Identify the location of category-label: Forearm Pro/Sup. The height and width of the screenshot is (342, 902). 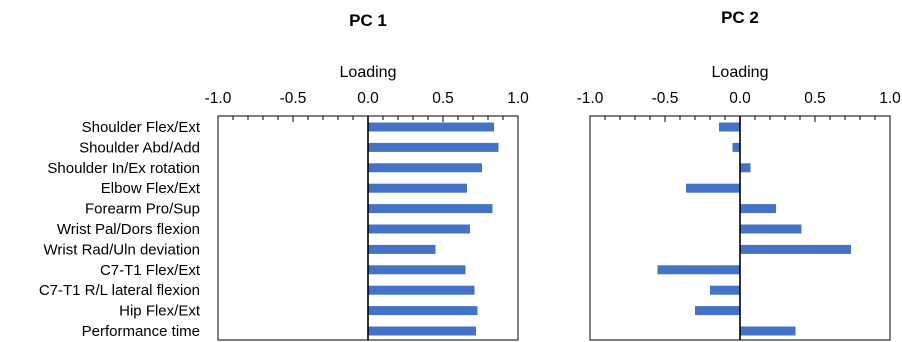
(142, 209).